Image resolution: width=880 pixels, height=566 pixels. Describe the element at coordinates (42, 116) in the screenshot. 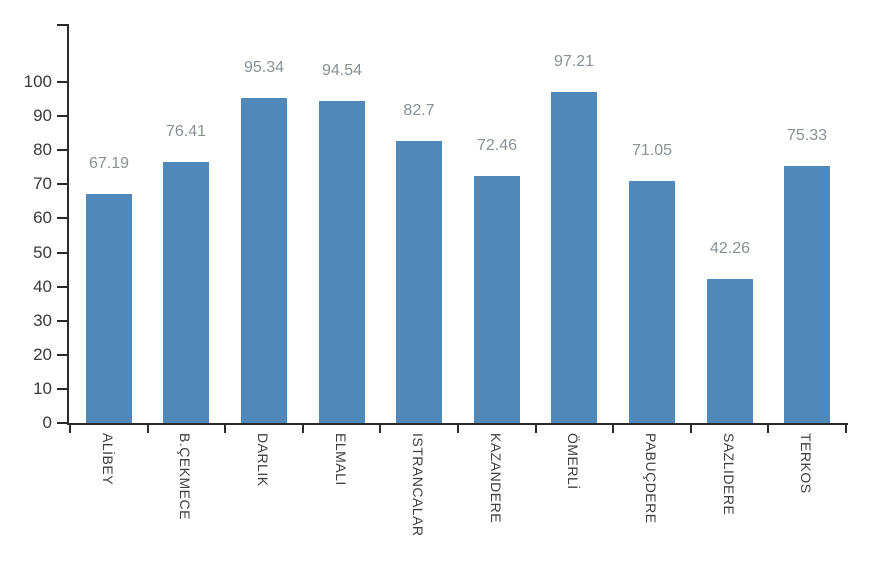

I see `y-axis-tick-label: 90` at that location.